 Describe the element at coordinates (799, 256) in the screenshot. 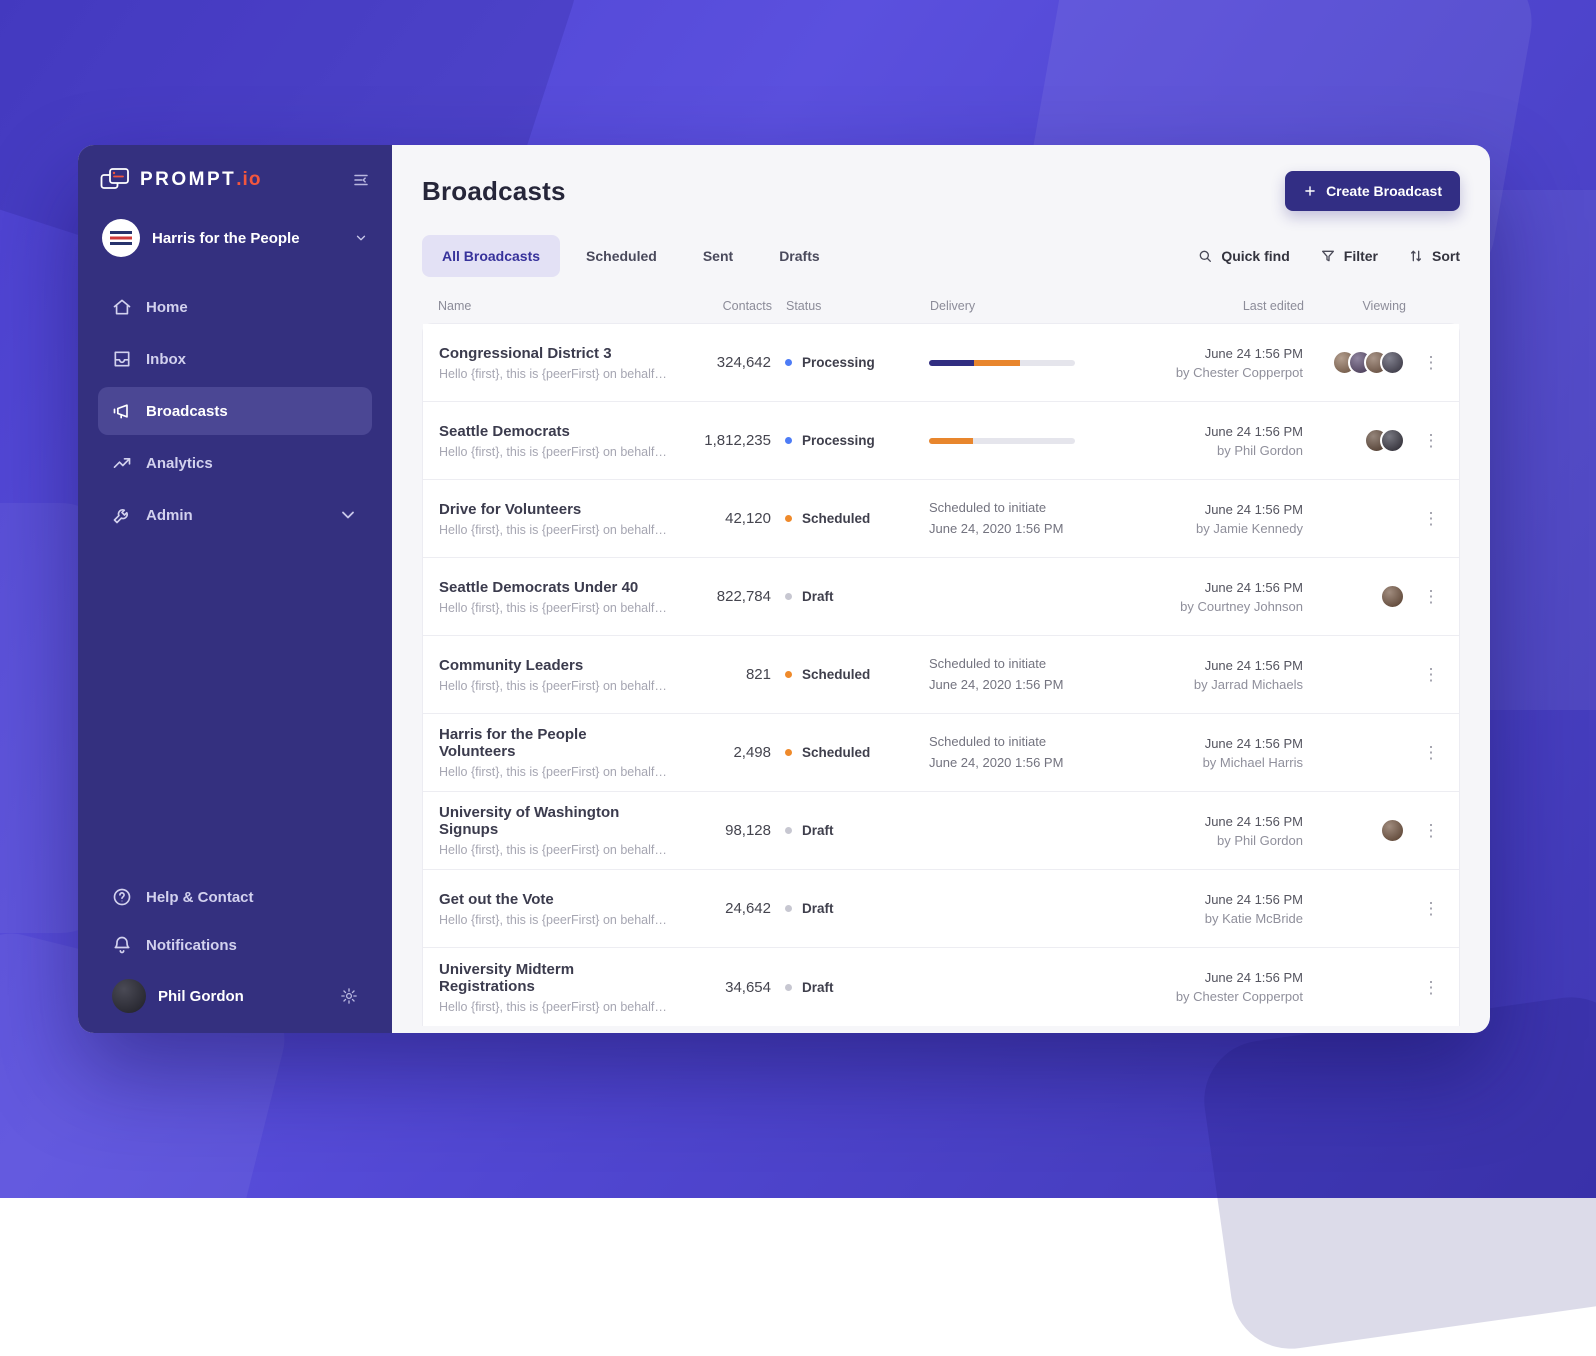

I see `tab-drafts: Drafts` at that location.